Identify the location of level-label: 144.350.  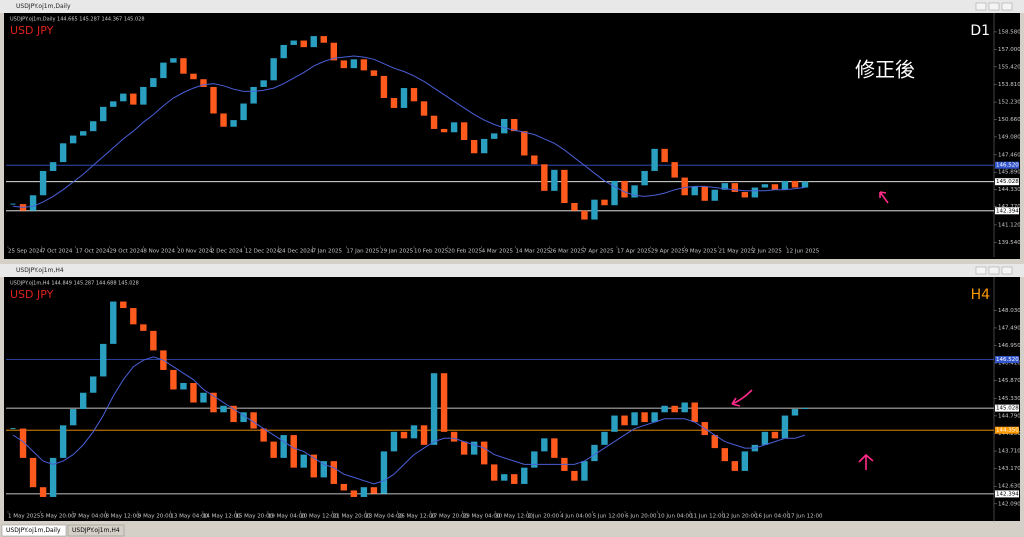
(1007, 431).